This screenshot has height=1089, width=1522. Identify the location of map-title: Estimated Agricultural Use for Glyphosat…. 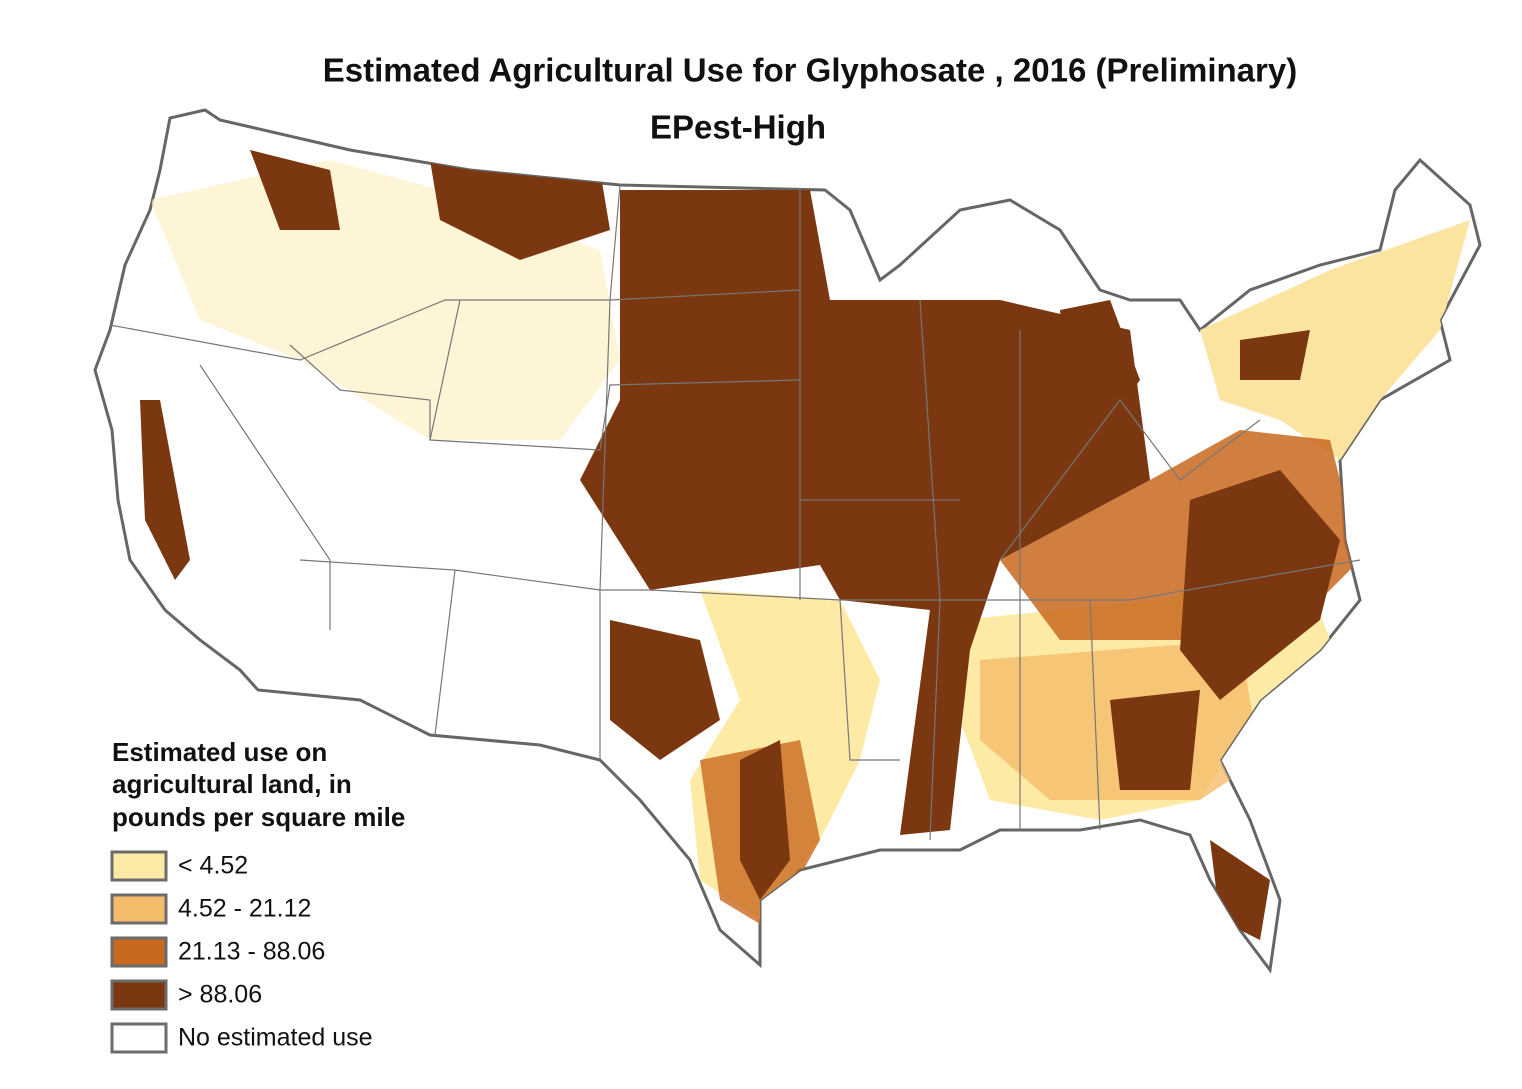
(810, 70).